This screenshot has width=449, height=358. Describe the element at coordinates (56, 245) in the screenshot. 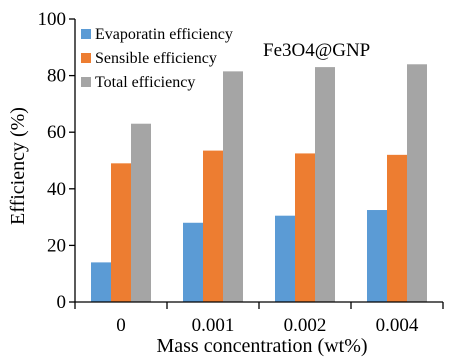

I see `y-tick-label: 20` at that location.